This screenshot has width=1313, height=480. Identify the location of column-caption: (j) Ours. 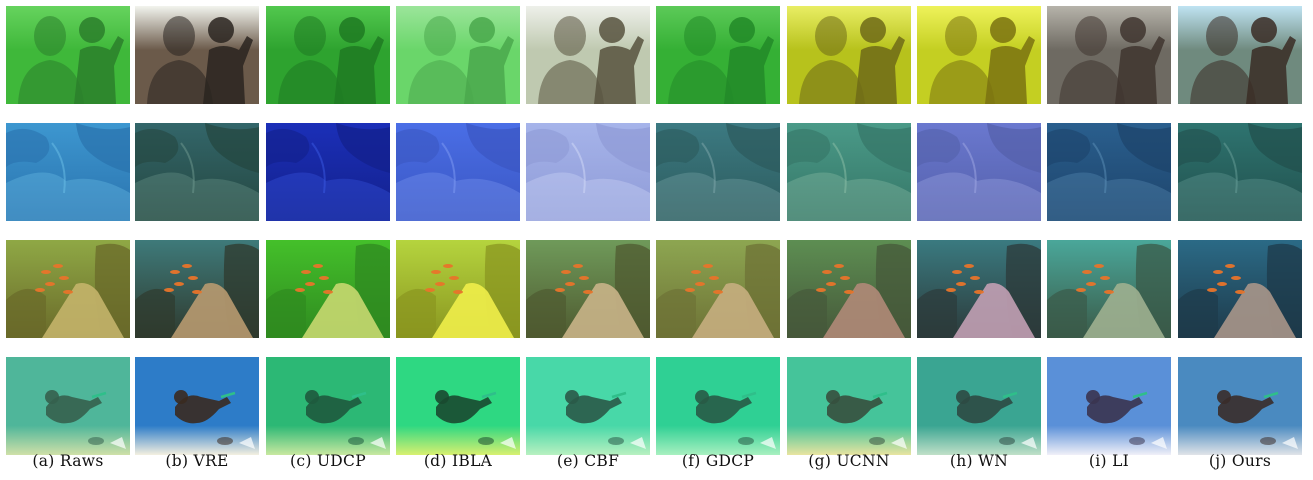
(1240, 461).